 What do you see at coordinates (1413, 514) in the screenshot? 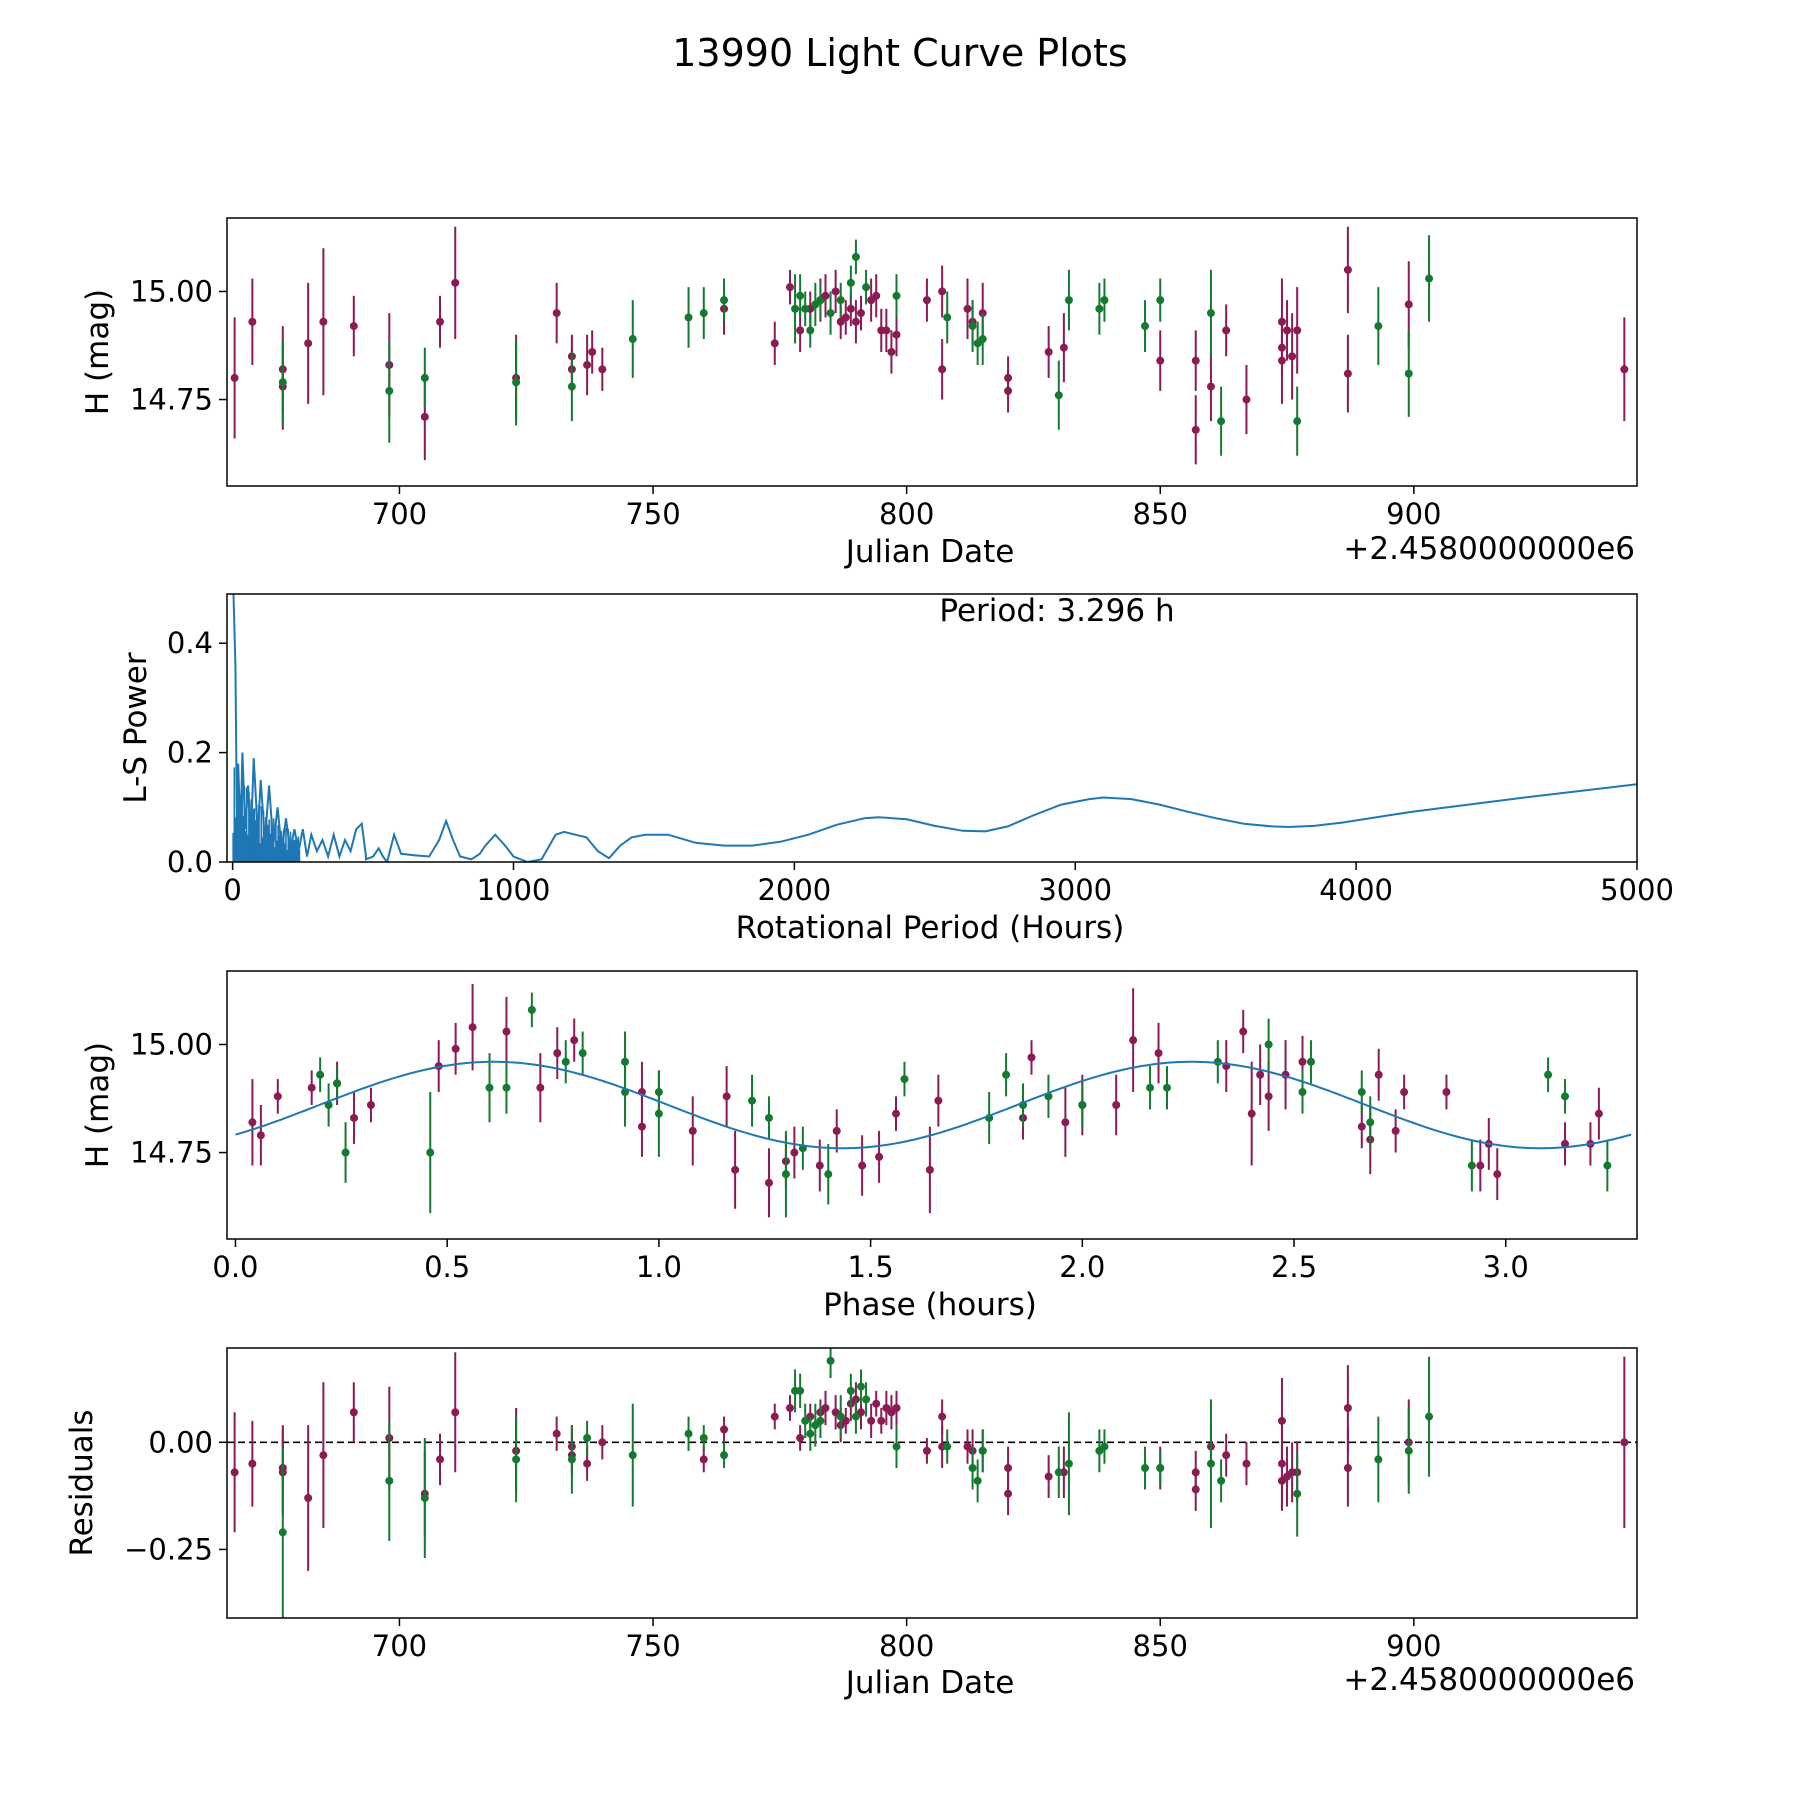
I see `x-tick-label: 900` at bounding box center [1413, 514].